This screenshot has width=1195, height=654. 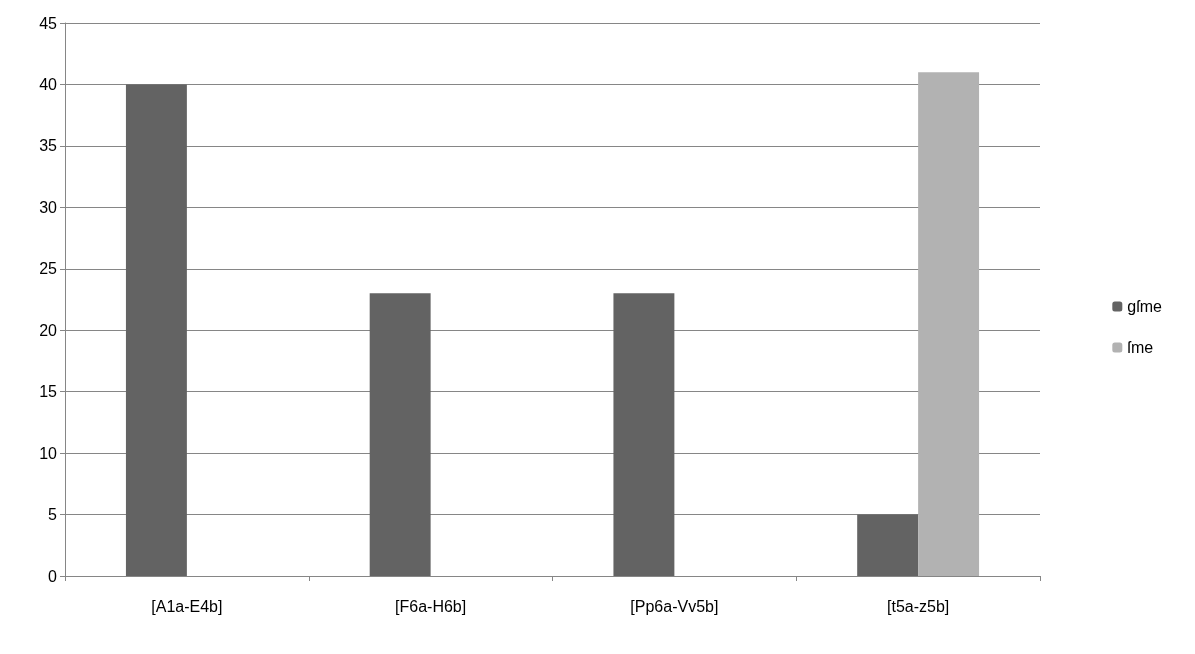 What do you see at coordinates (1145, 306) in the screenshot?
I see `legend-label: gſme` at bounding box center [1145, 306].